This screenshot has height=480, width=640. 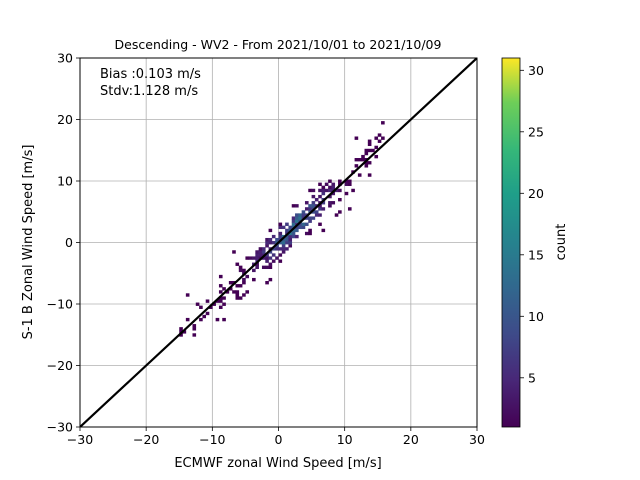 What do you see at coordinates (532, 377) in the screenshot?
I see `colorbar-tick-label: 5` at bounding box center [532, 377].